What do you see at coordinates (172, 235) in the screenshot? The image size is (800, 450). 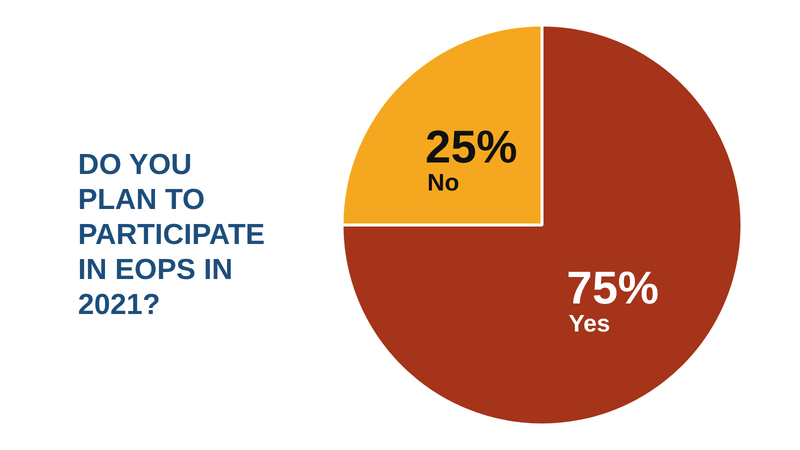 I see `text: DO YOU PLAN TO PARTICIPATE IN EOPS IN 2021?` at bounding box center [172, 235].